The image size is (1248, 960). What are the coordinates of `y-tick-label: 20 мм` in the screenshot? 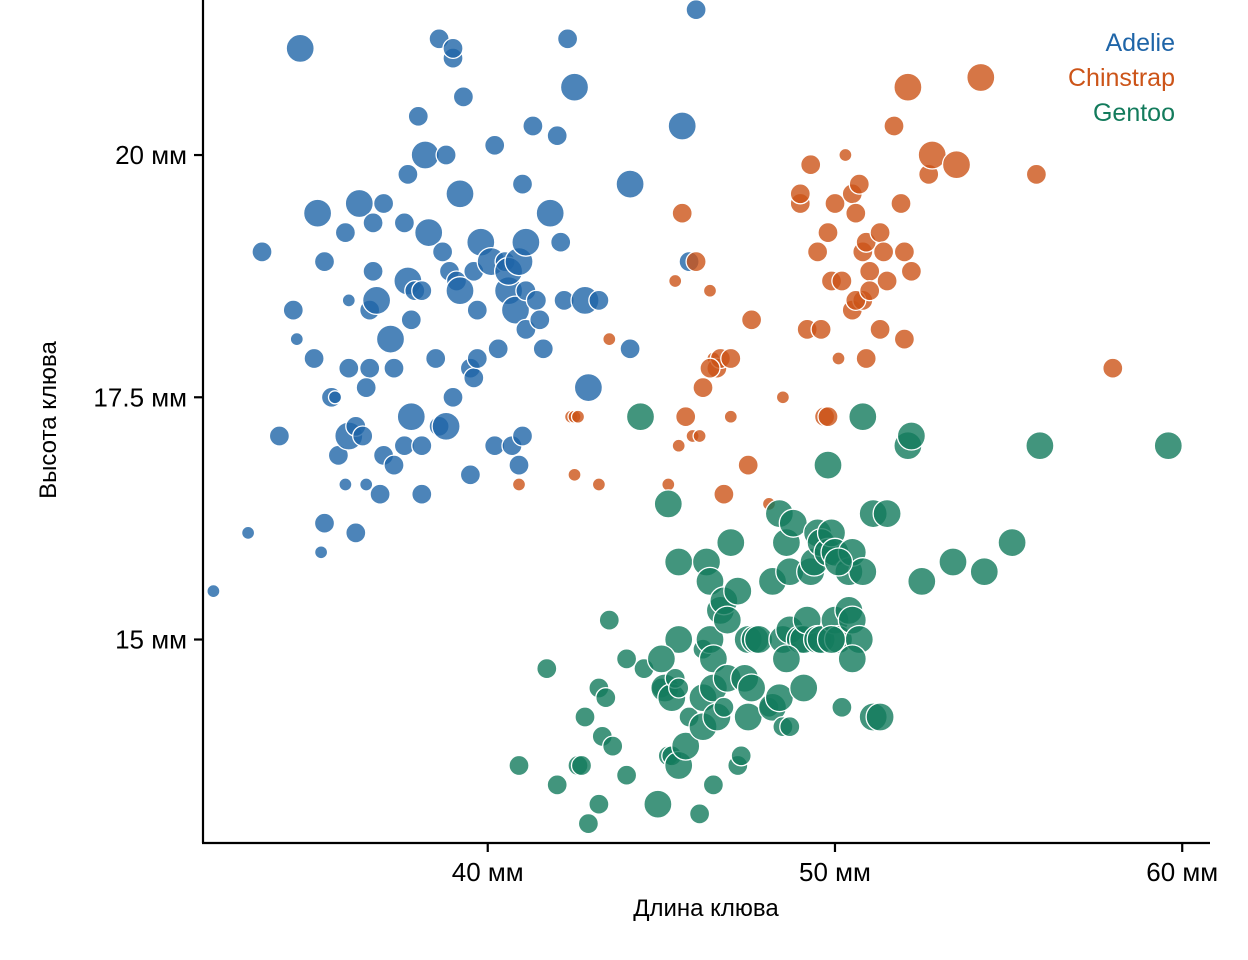 It's located at (151, 155).